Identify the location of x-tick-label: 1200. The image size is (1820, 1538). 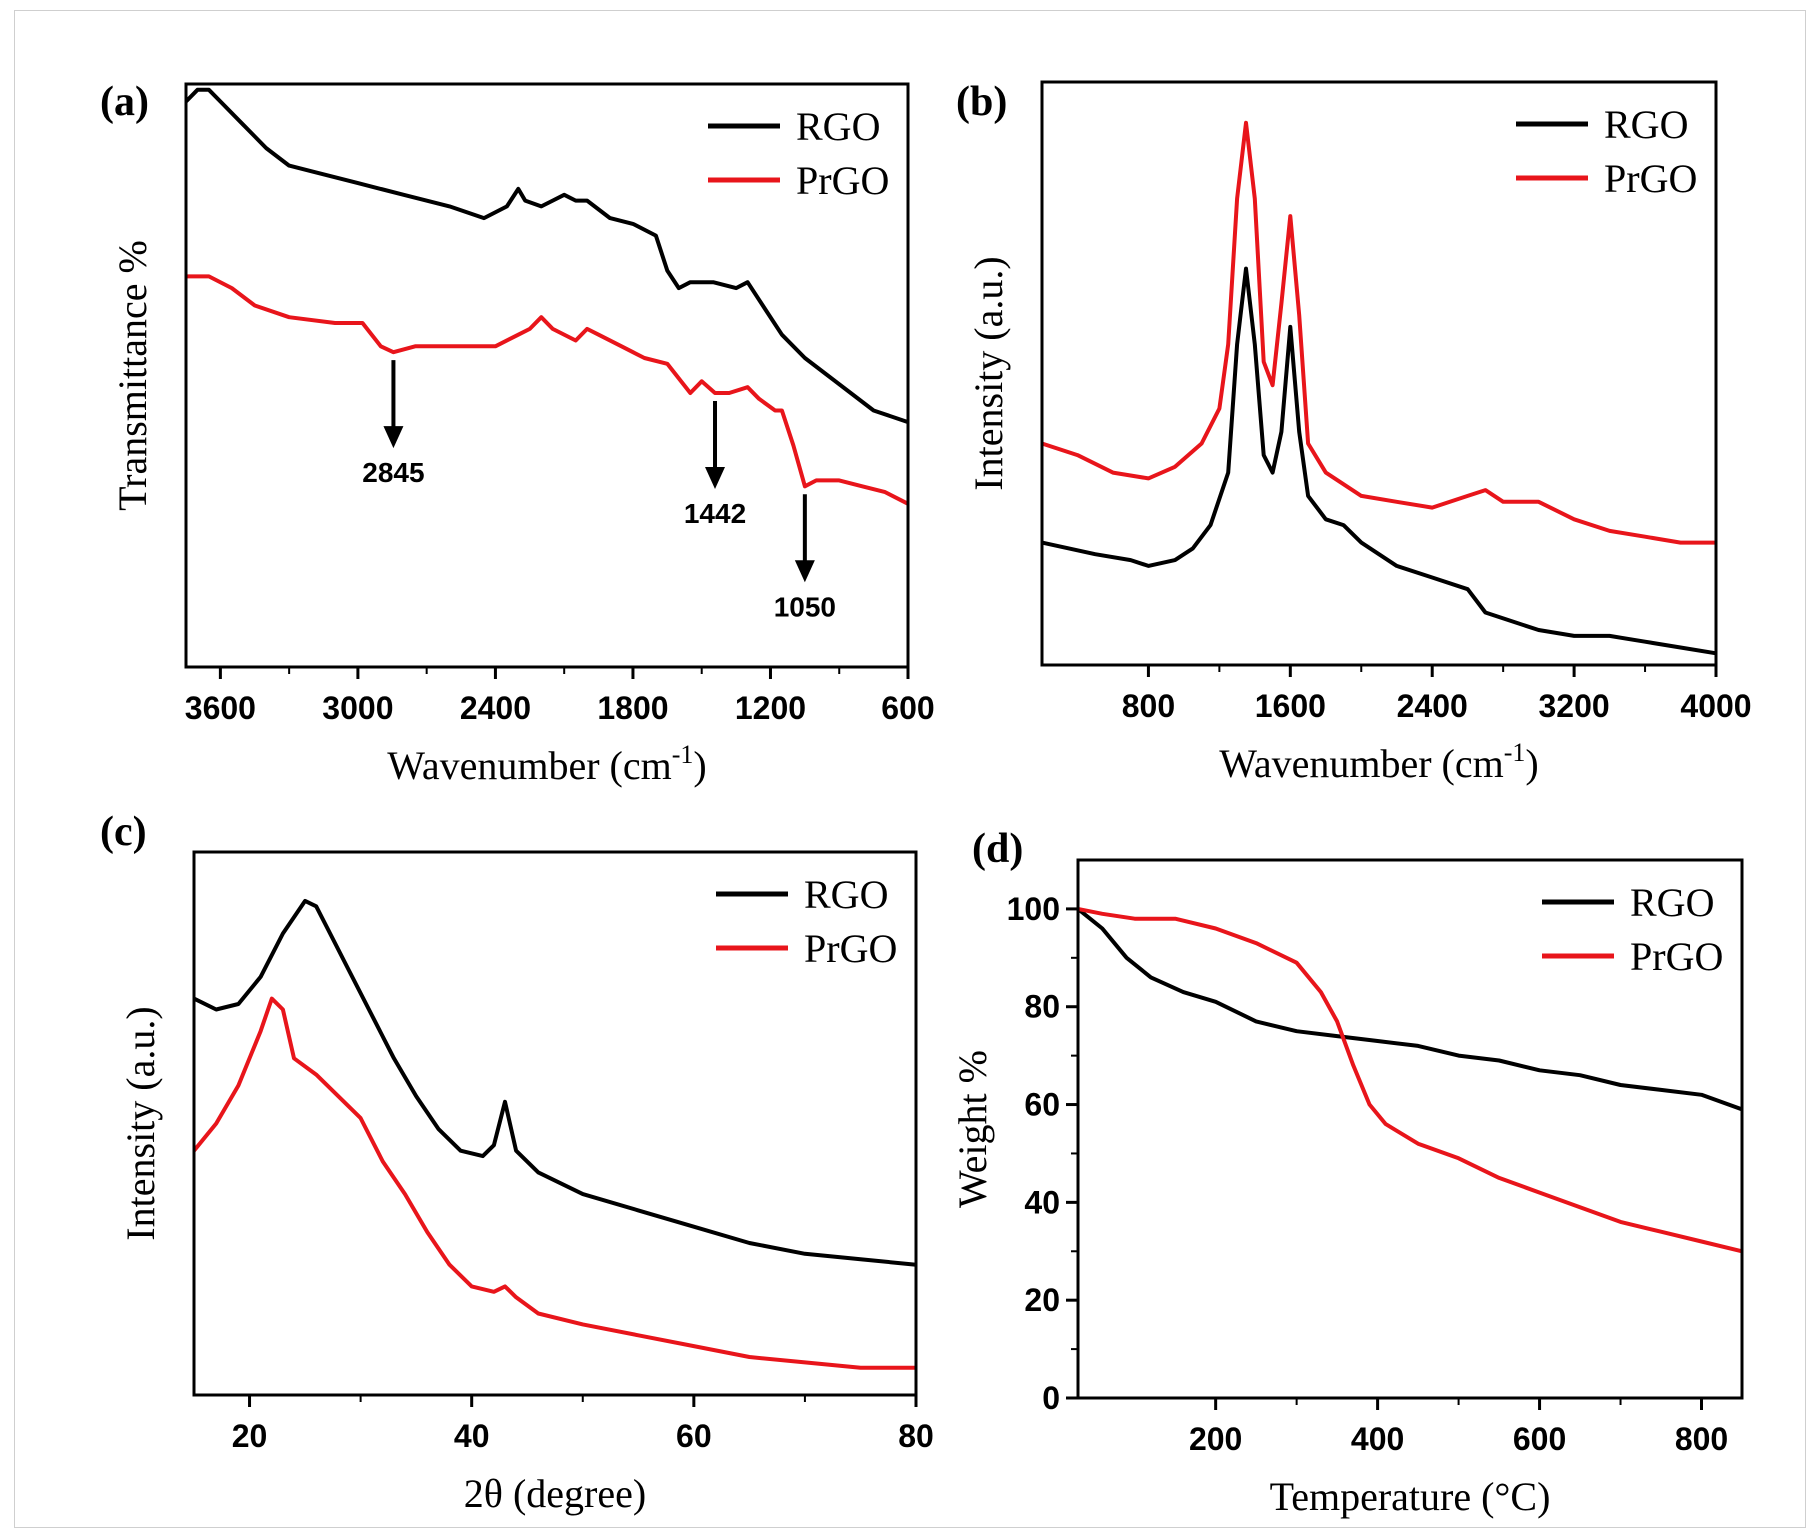
(770, 708).